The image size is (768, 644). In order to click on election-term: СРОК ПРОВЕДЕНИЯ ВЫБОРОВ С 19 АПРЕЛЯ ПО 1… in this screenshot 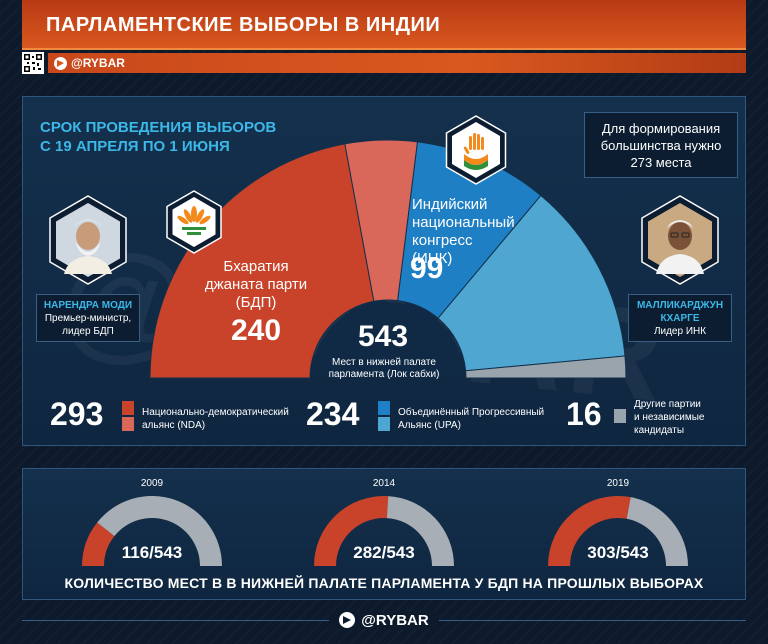, I will do `click(190, 137)`.